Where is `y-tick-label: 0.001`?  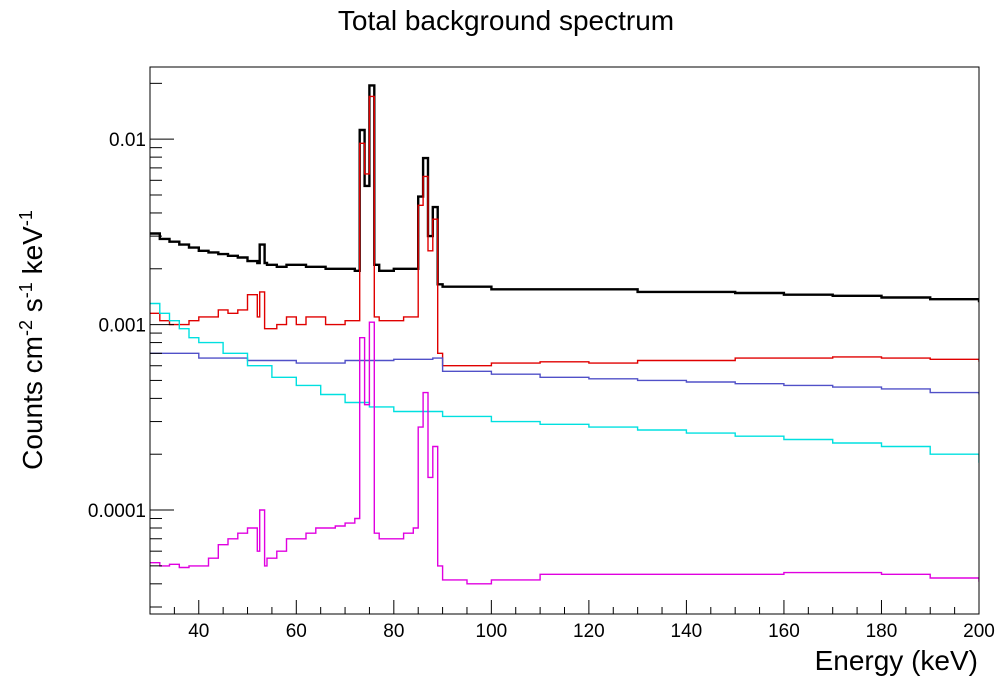
y-tick-label: 0.001 is located at coordinates (122, 326).